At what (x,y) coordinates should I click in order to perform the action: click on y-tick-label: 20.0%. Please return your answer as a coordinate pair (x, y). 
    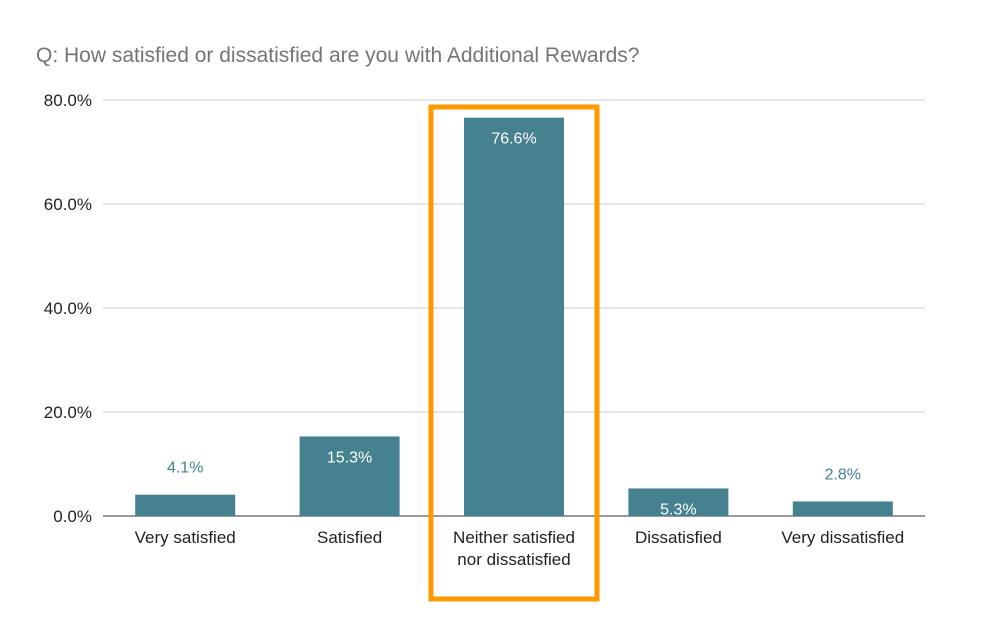
    Looking at the image, I should click on (68, 412).